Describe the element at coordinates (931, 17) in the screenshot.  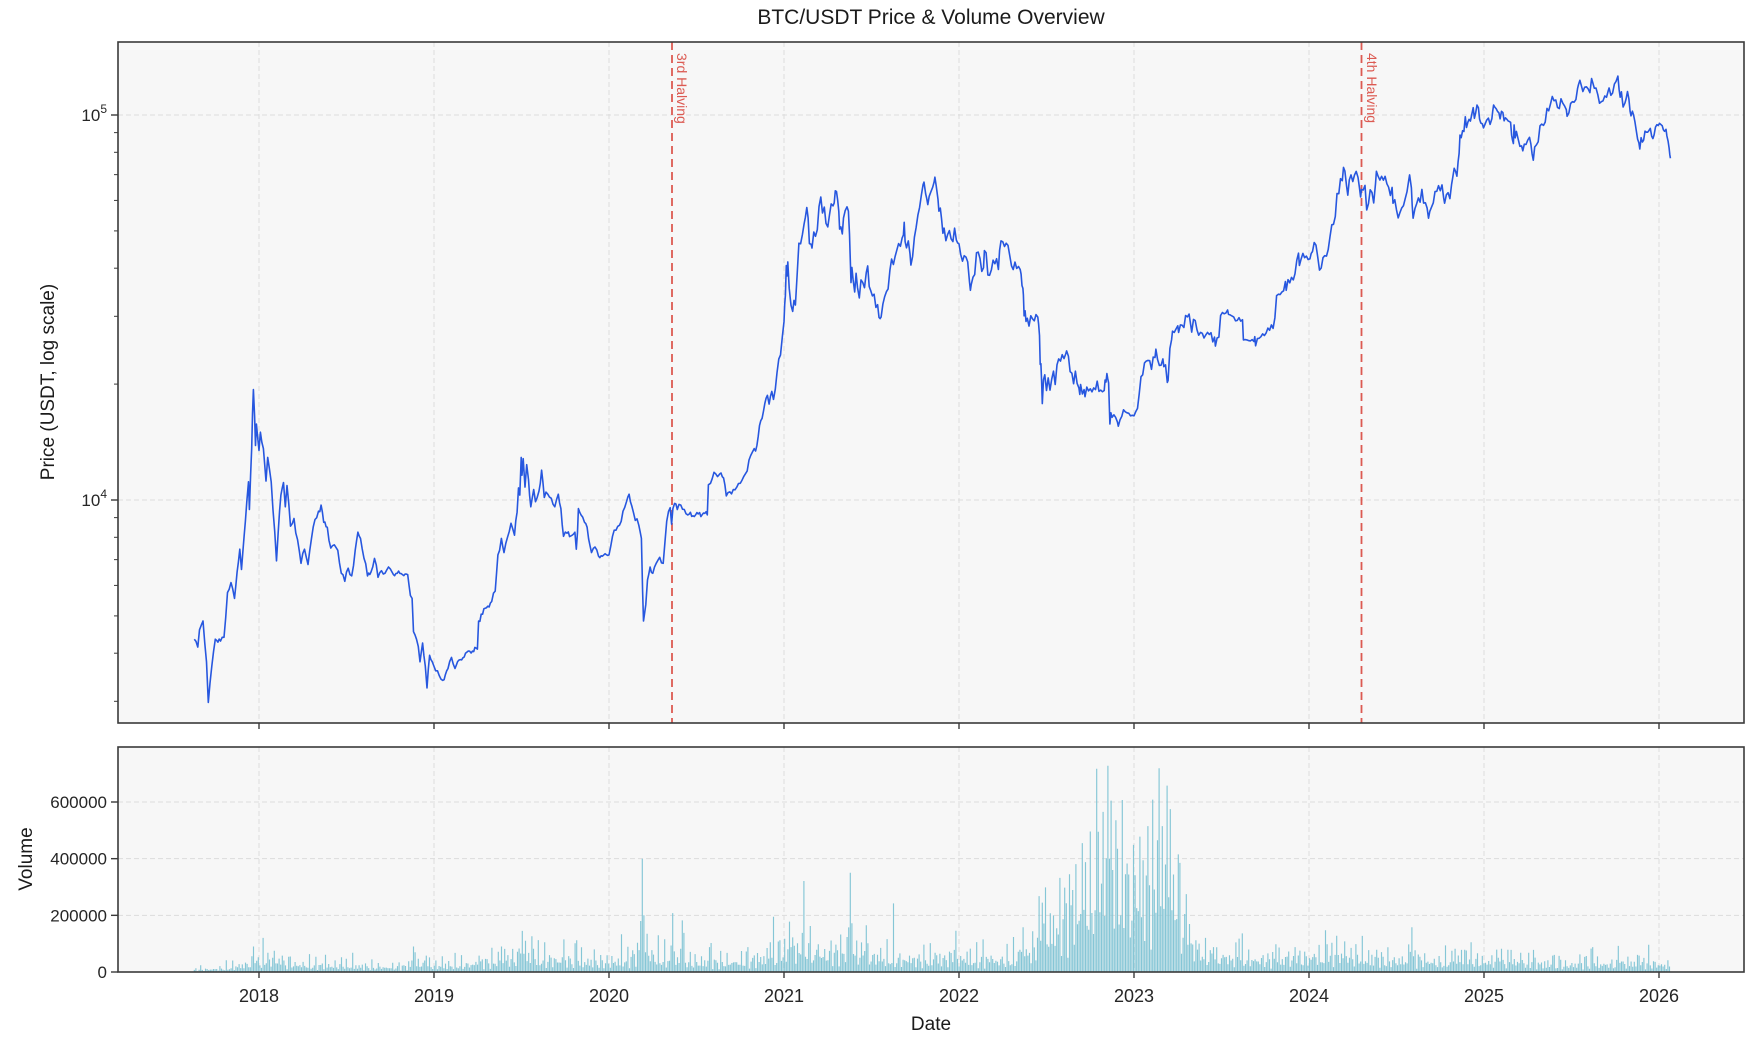
I see `chart-title: BTC/USDT Price & Volume Overview` at that location.